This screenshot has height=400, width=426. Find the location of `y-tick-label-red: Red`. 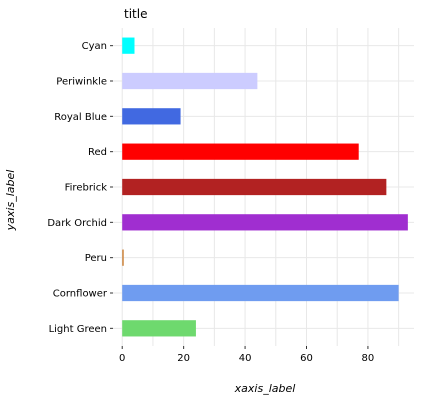

y-tick-label-red: Red is located at coordinates (97, 152).